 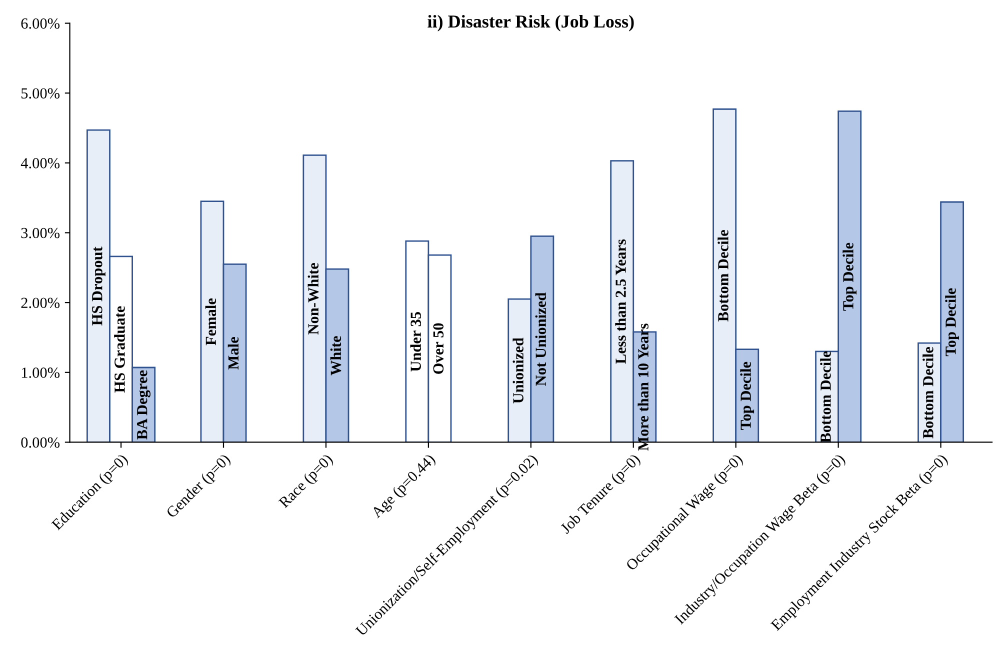 I want to click on data-label: HS Graduate, so click(x=119, y=349).